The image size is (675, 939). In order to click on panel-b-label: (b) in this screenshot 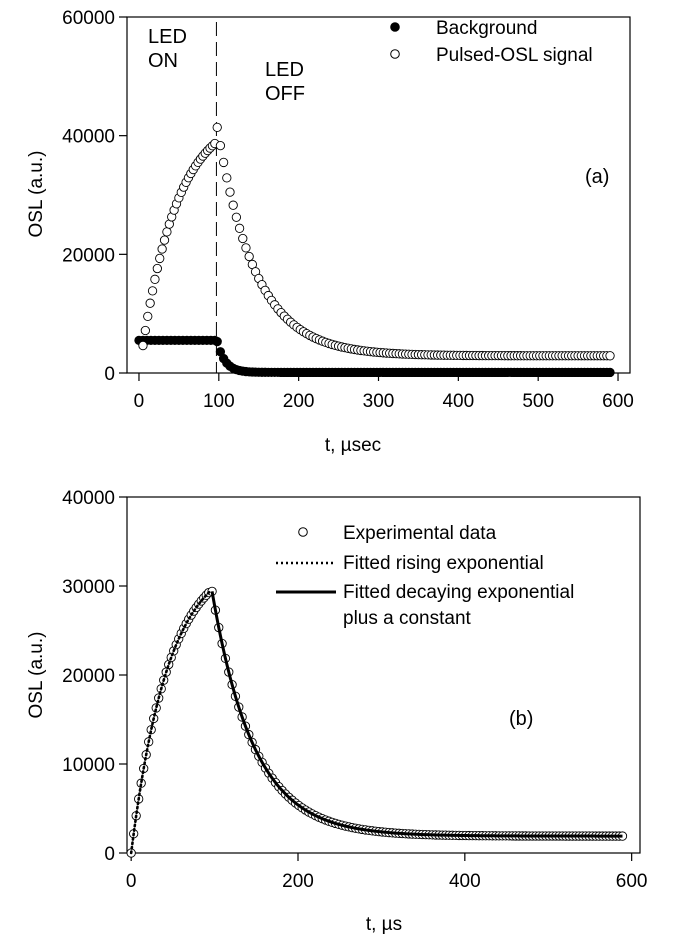, I will do `click(521, 719)`.